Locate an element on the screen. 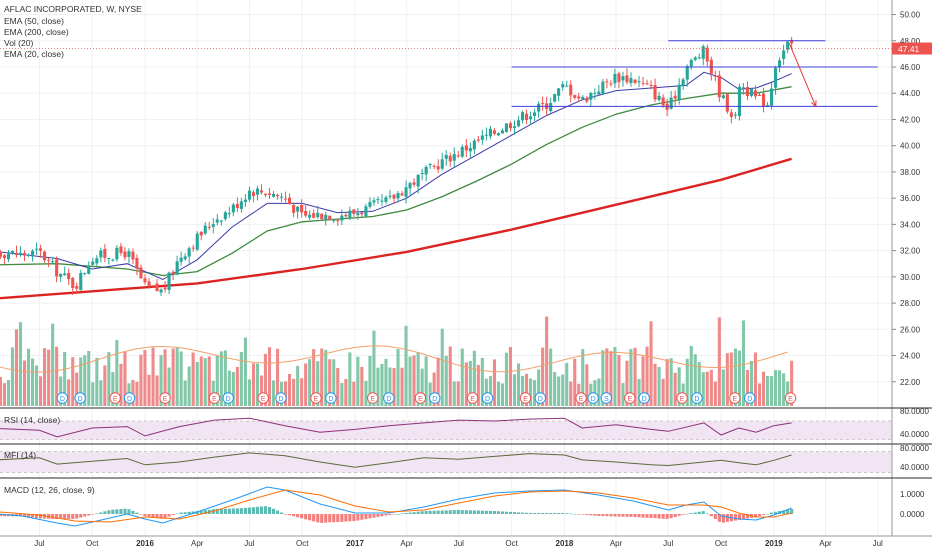  legend-ema200: EMA (200, close) is located at coordinates (36, 32).